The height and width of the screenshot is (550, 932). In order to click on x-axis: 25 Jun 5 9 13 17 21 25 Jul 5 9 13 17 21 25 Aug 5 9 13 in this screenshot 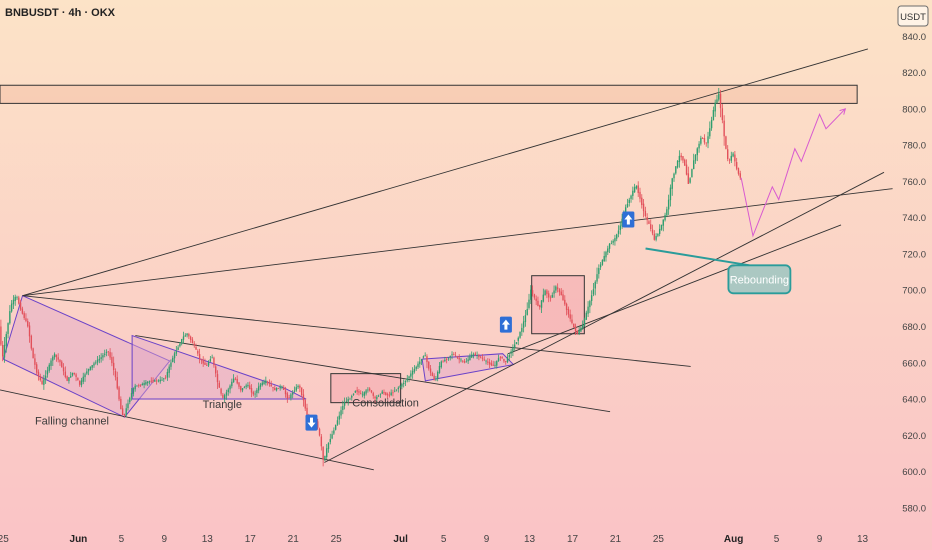, I will do `click(434, 539)`.